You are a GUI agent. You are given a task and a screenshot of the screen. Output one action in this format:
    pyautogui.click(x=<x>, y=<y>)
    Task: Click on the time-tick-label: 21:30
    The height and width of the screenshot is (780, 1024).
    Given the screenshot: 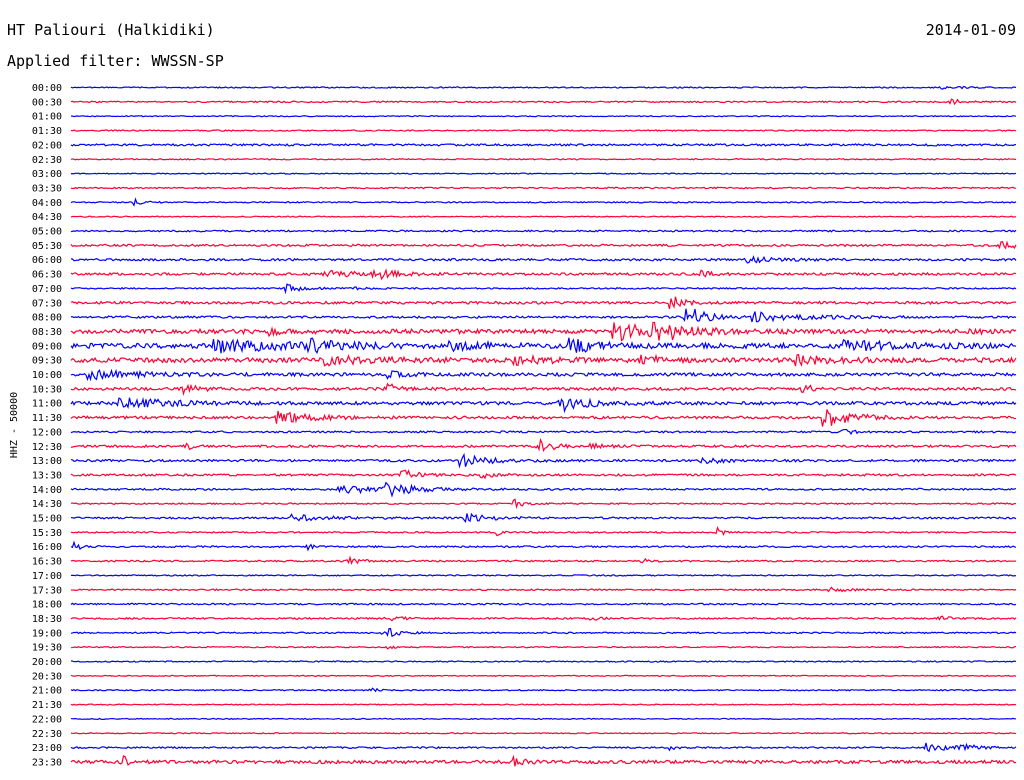 What is the action you would take?
    pyautogui.click(x=47, y=705)
    